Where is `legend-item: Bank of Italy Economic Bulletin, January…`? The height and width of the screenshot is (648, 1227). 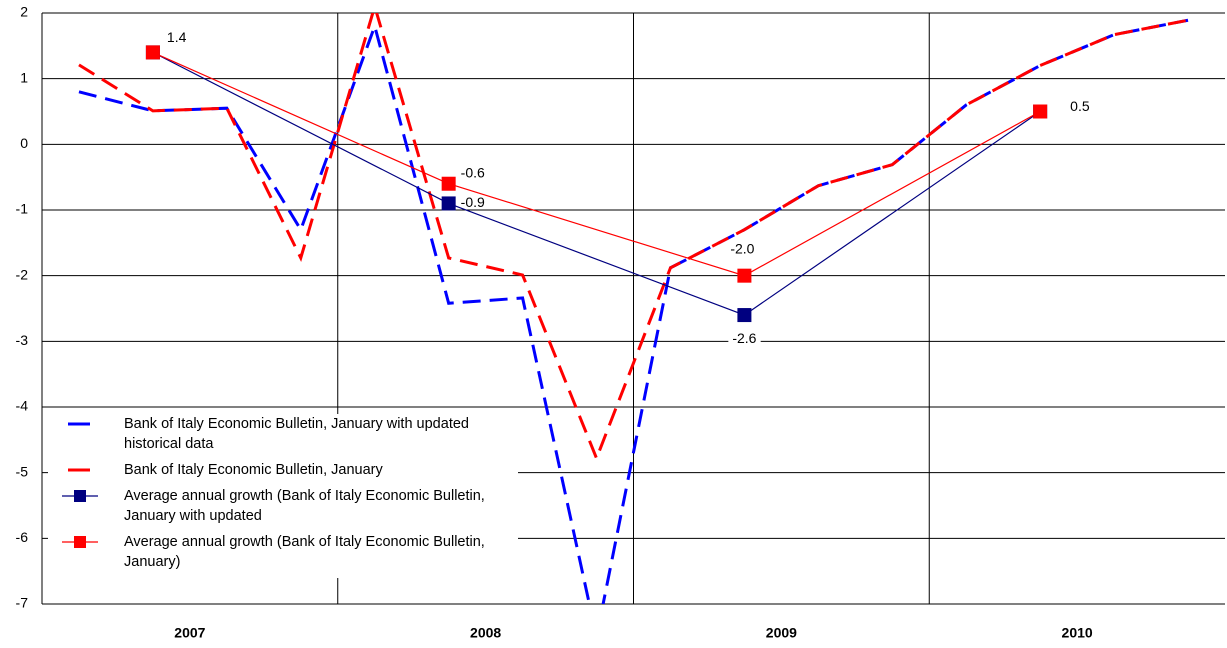 legend-item: Bank of Italy Economic Bulletin, January… is located at coordinates (283, 434).